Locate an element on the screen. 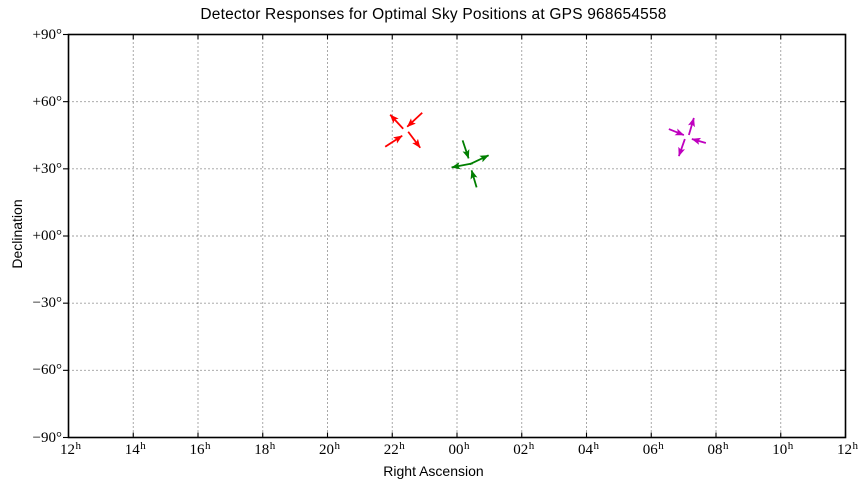 This screenshot has width=867, height=491. y-tick-label: +30° is located at coordinates (47, 168).